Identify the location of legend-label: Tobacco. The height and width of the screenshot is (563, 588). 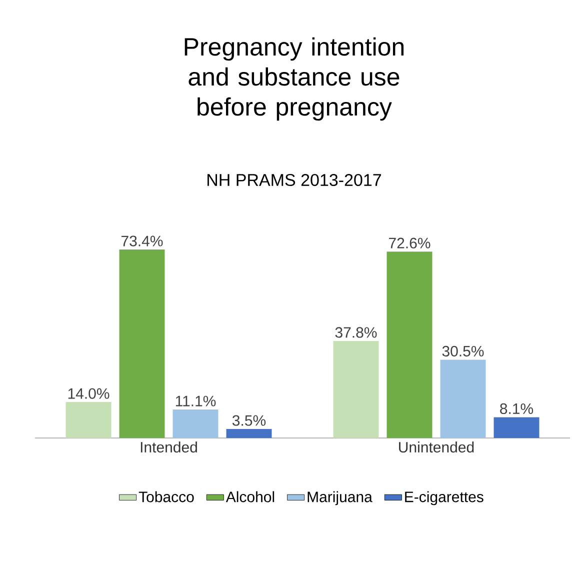
(166, 496).